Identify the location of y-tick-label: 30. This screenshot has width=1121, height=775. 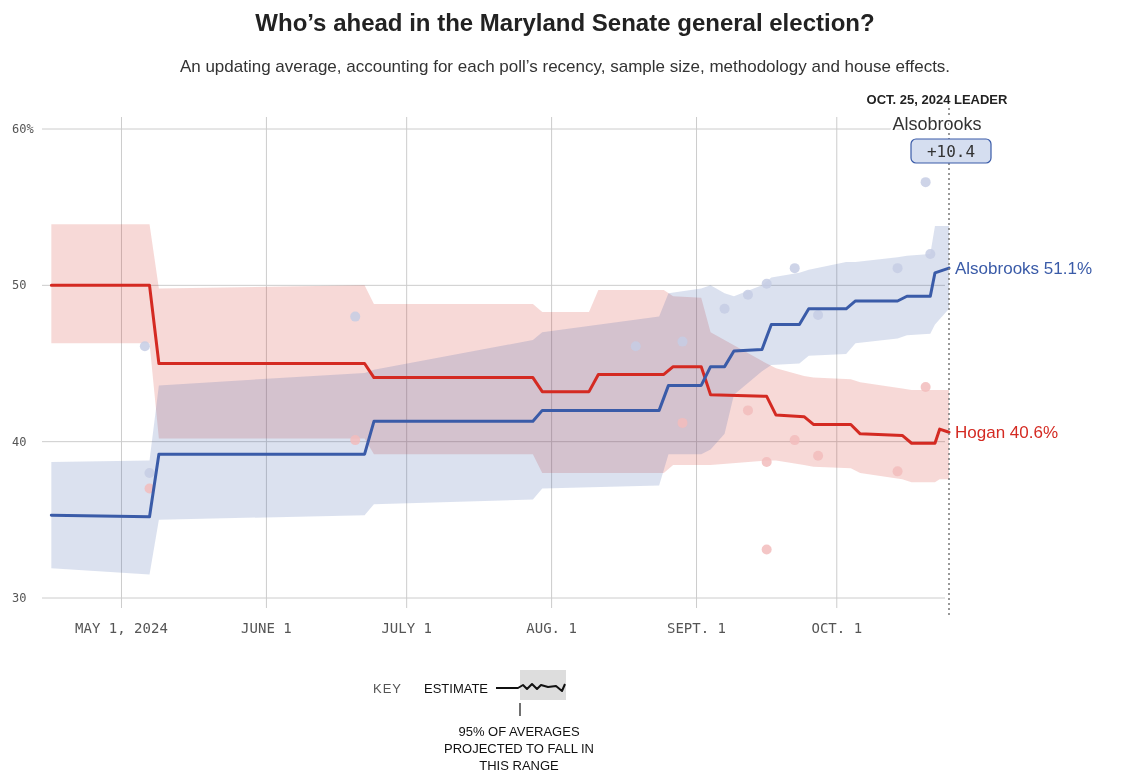
(19, 598).